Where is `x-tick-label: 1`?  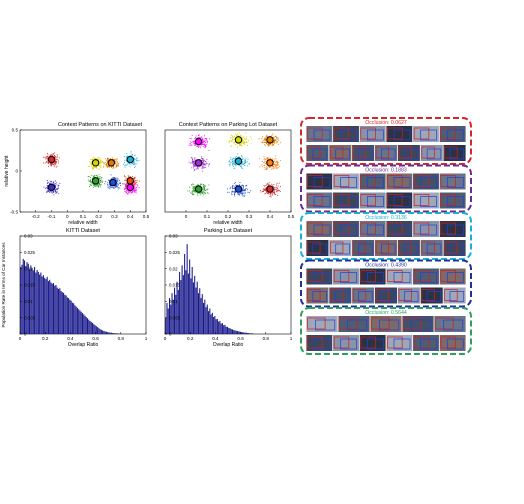
x-tick-label: 1 is located at coordinates (146, 338).